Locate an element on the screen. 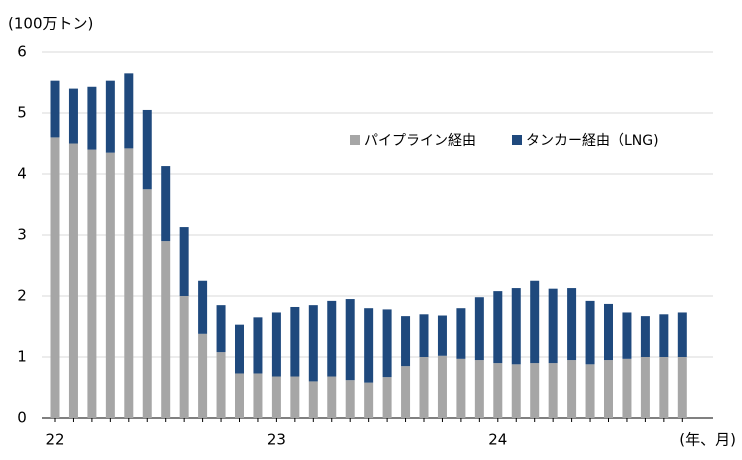  y-tick-label: 1 is located at coordinates (22, 357).